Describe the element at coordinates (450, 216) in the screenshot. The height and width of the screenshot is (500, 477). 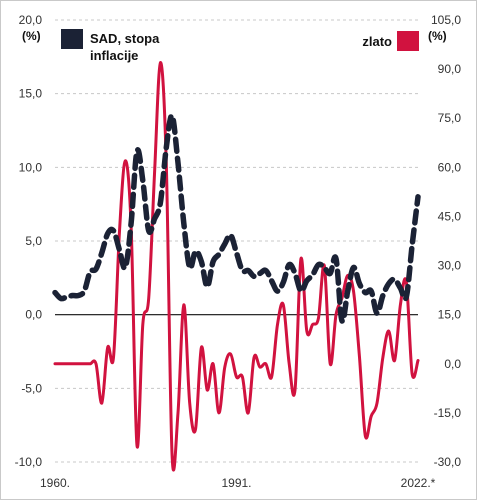
I see `right-tick-label: 45,0` at that location.